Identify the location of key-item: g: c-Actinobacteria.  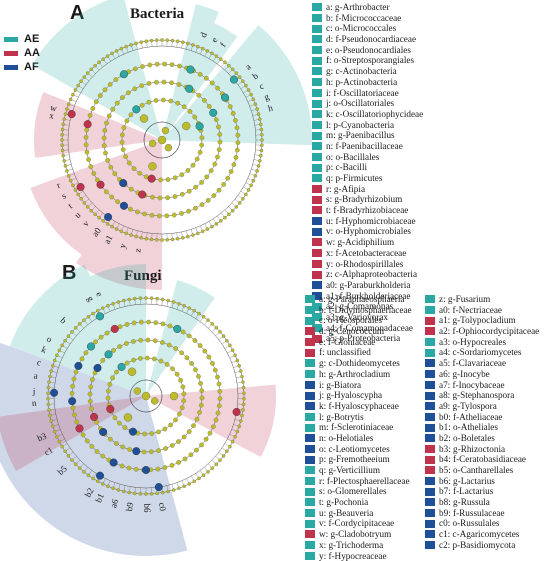
(367, 71).